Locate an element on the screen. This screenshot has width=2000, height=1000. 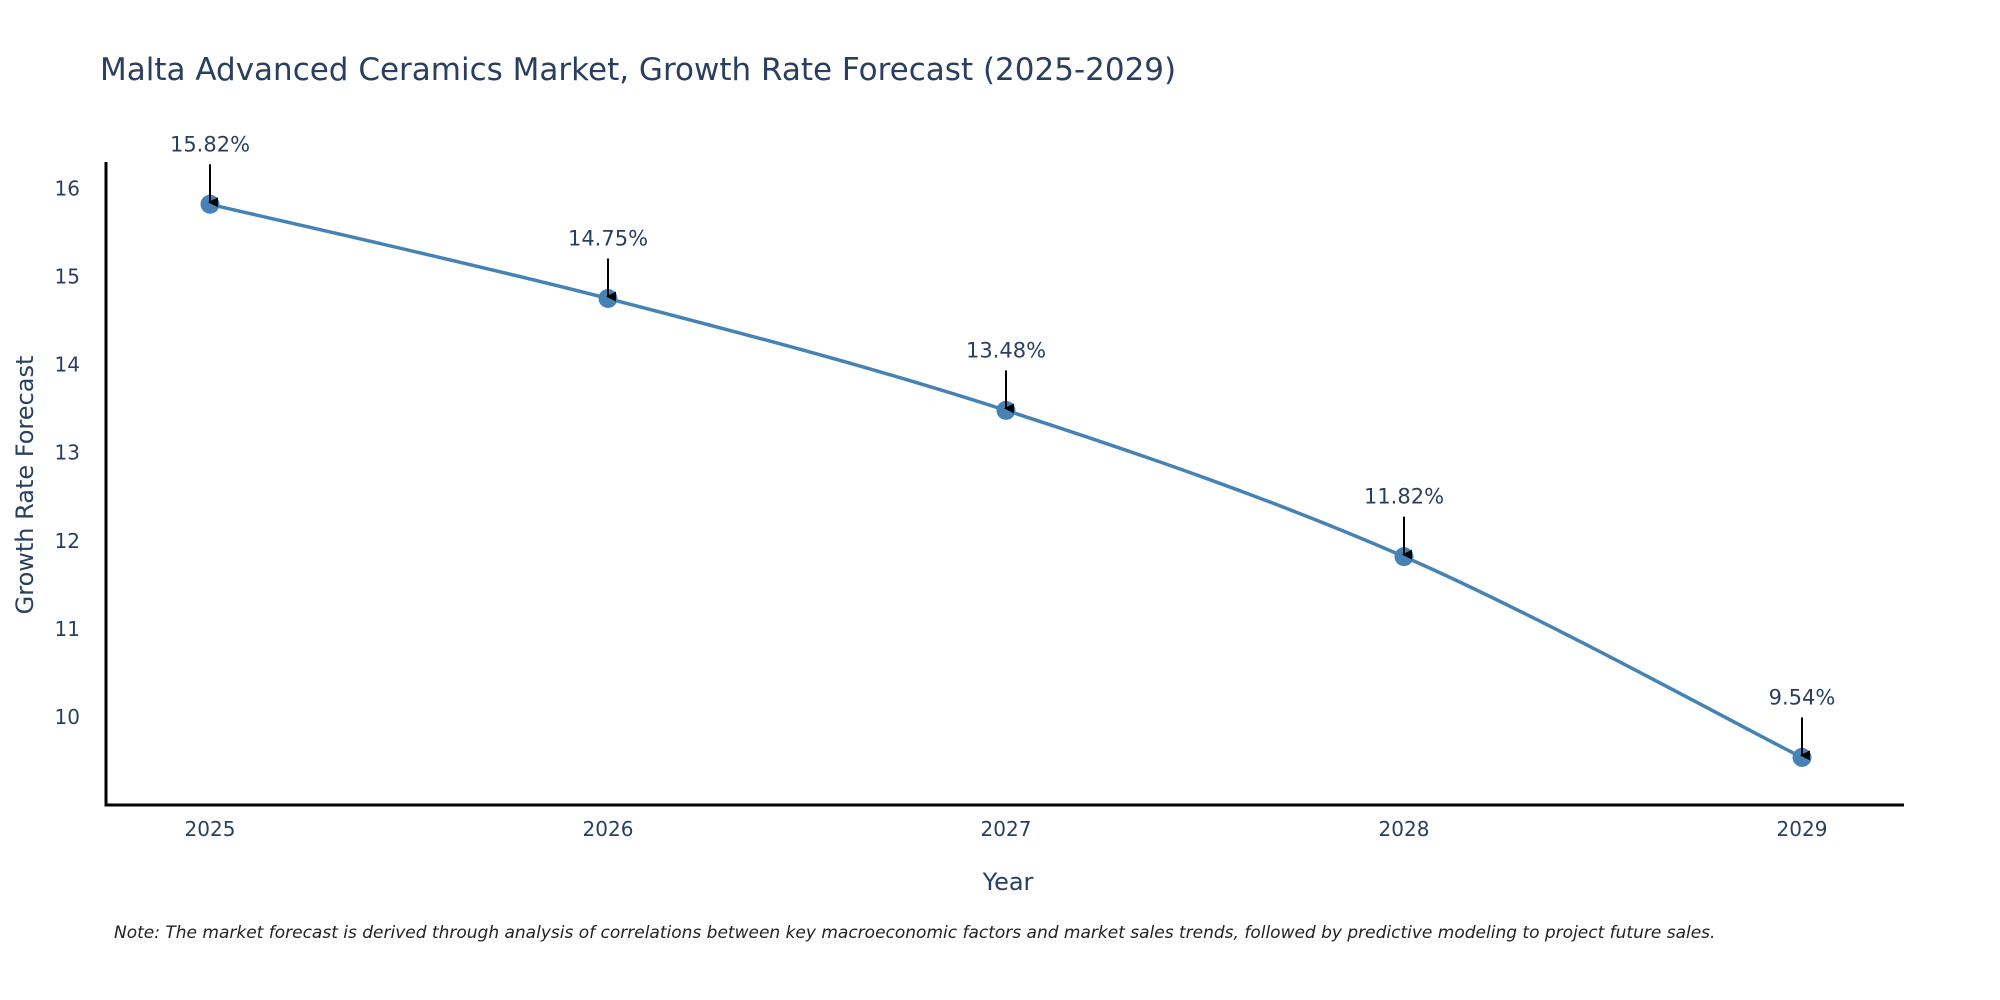
data-label: 14.75% is located at coordinates (608, 239).